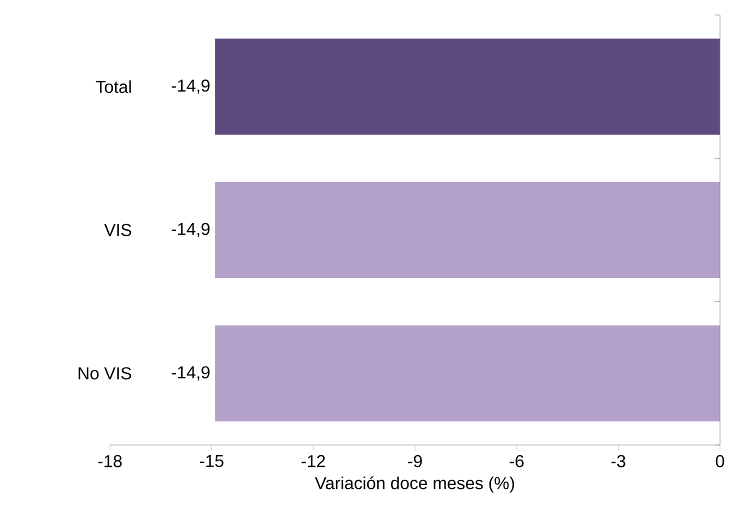 This screenshot has width=732, height=519. What do you see at coordinates (720, 461) in the screenshot?
I see `x-tick-label: 0` at bounding box center [720, 461].